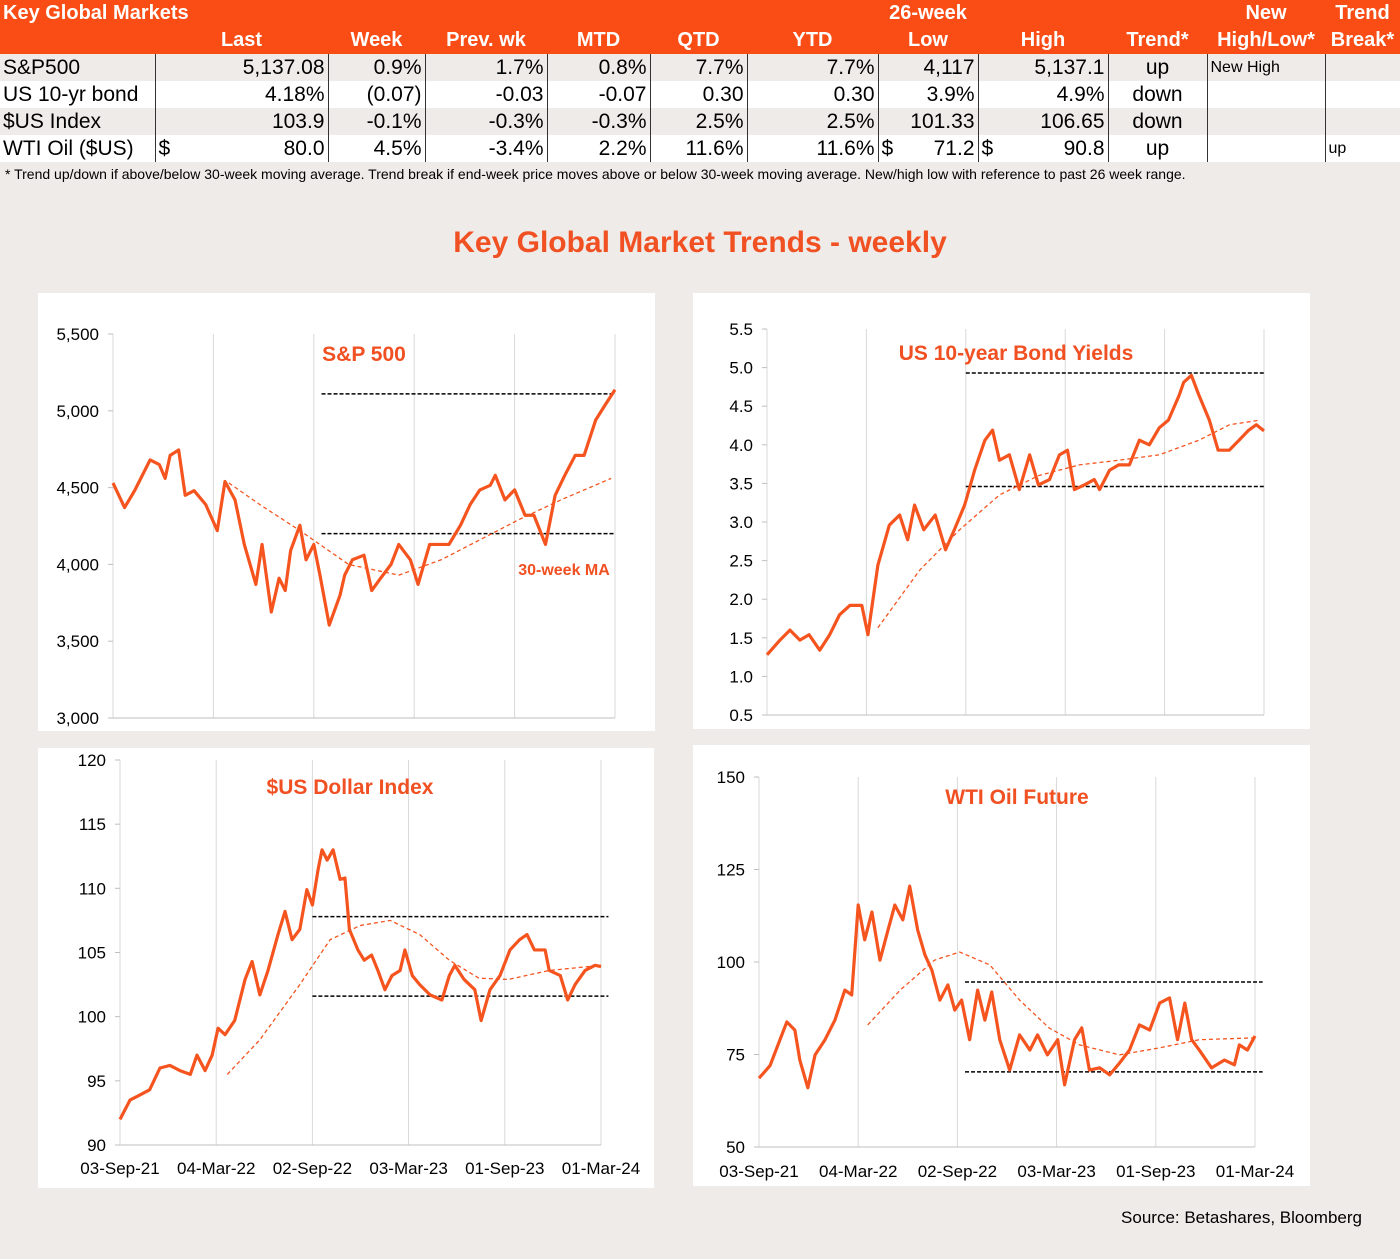  I want to click on cell-mtd: 2.2%, so click(598, 148).